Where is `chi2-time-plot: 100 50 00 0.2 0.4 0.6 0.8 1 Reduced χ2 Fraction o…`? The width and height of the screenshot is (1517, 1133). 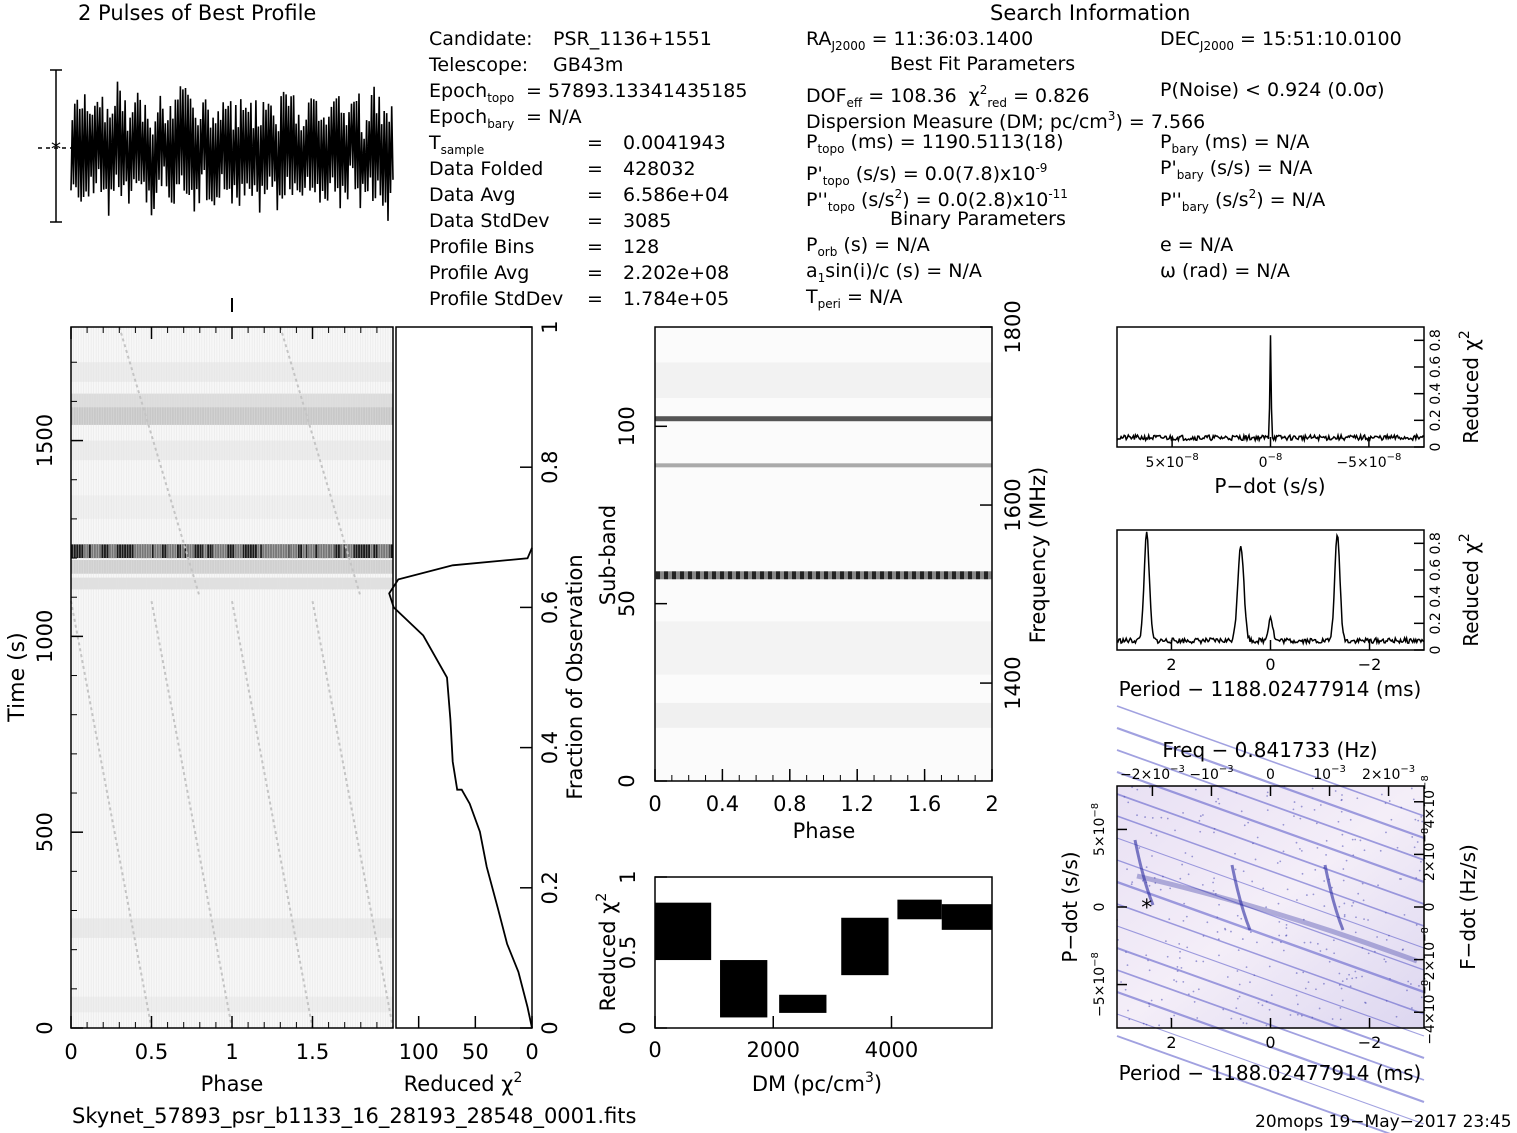 chi2-time-plot: 100 50 00 0.2 0.4 0.6 0.8 1 Reduced χ2 Fraction o… is located at coordinates (487, 708).